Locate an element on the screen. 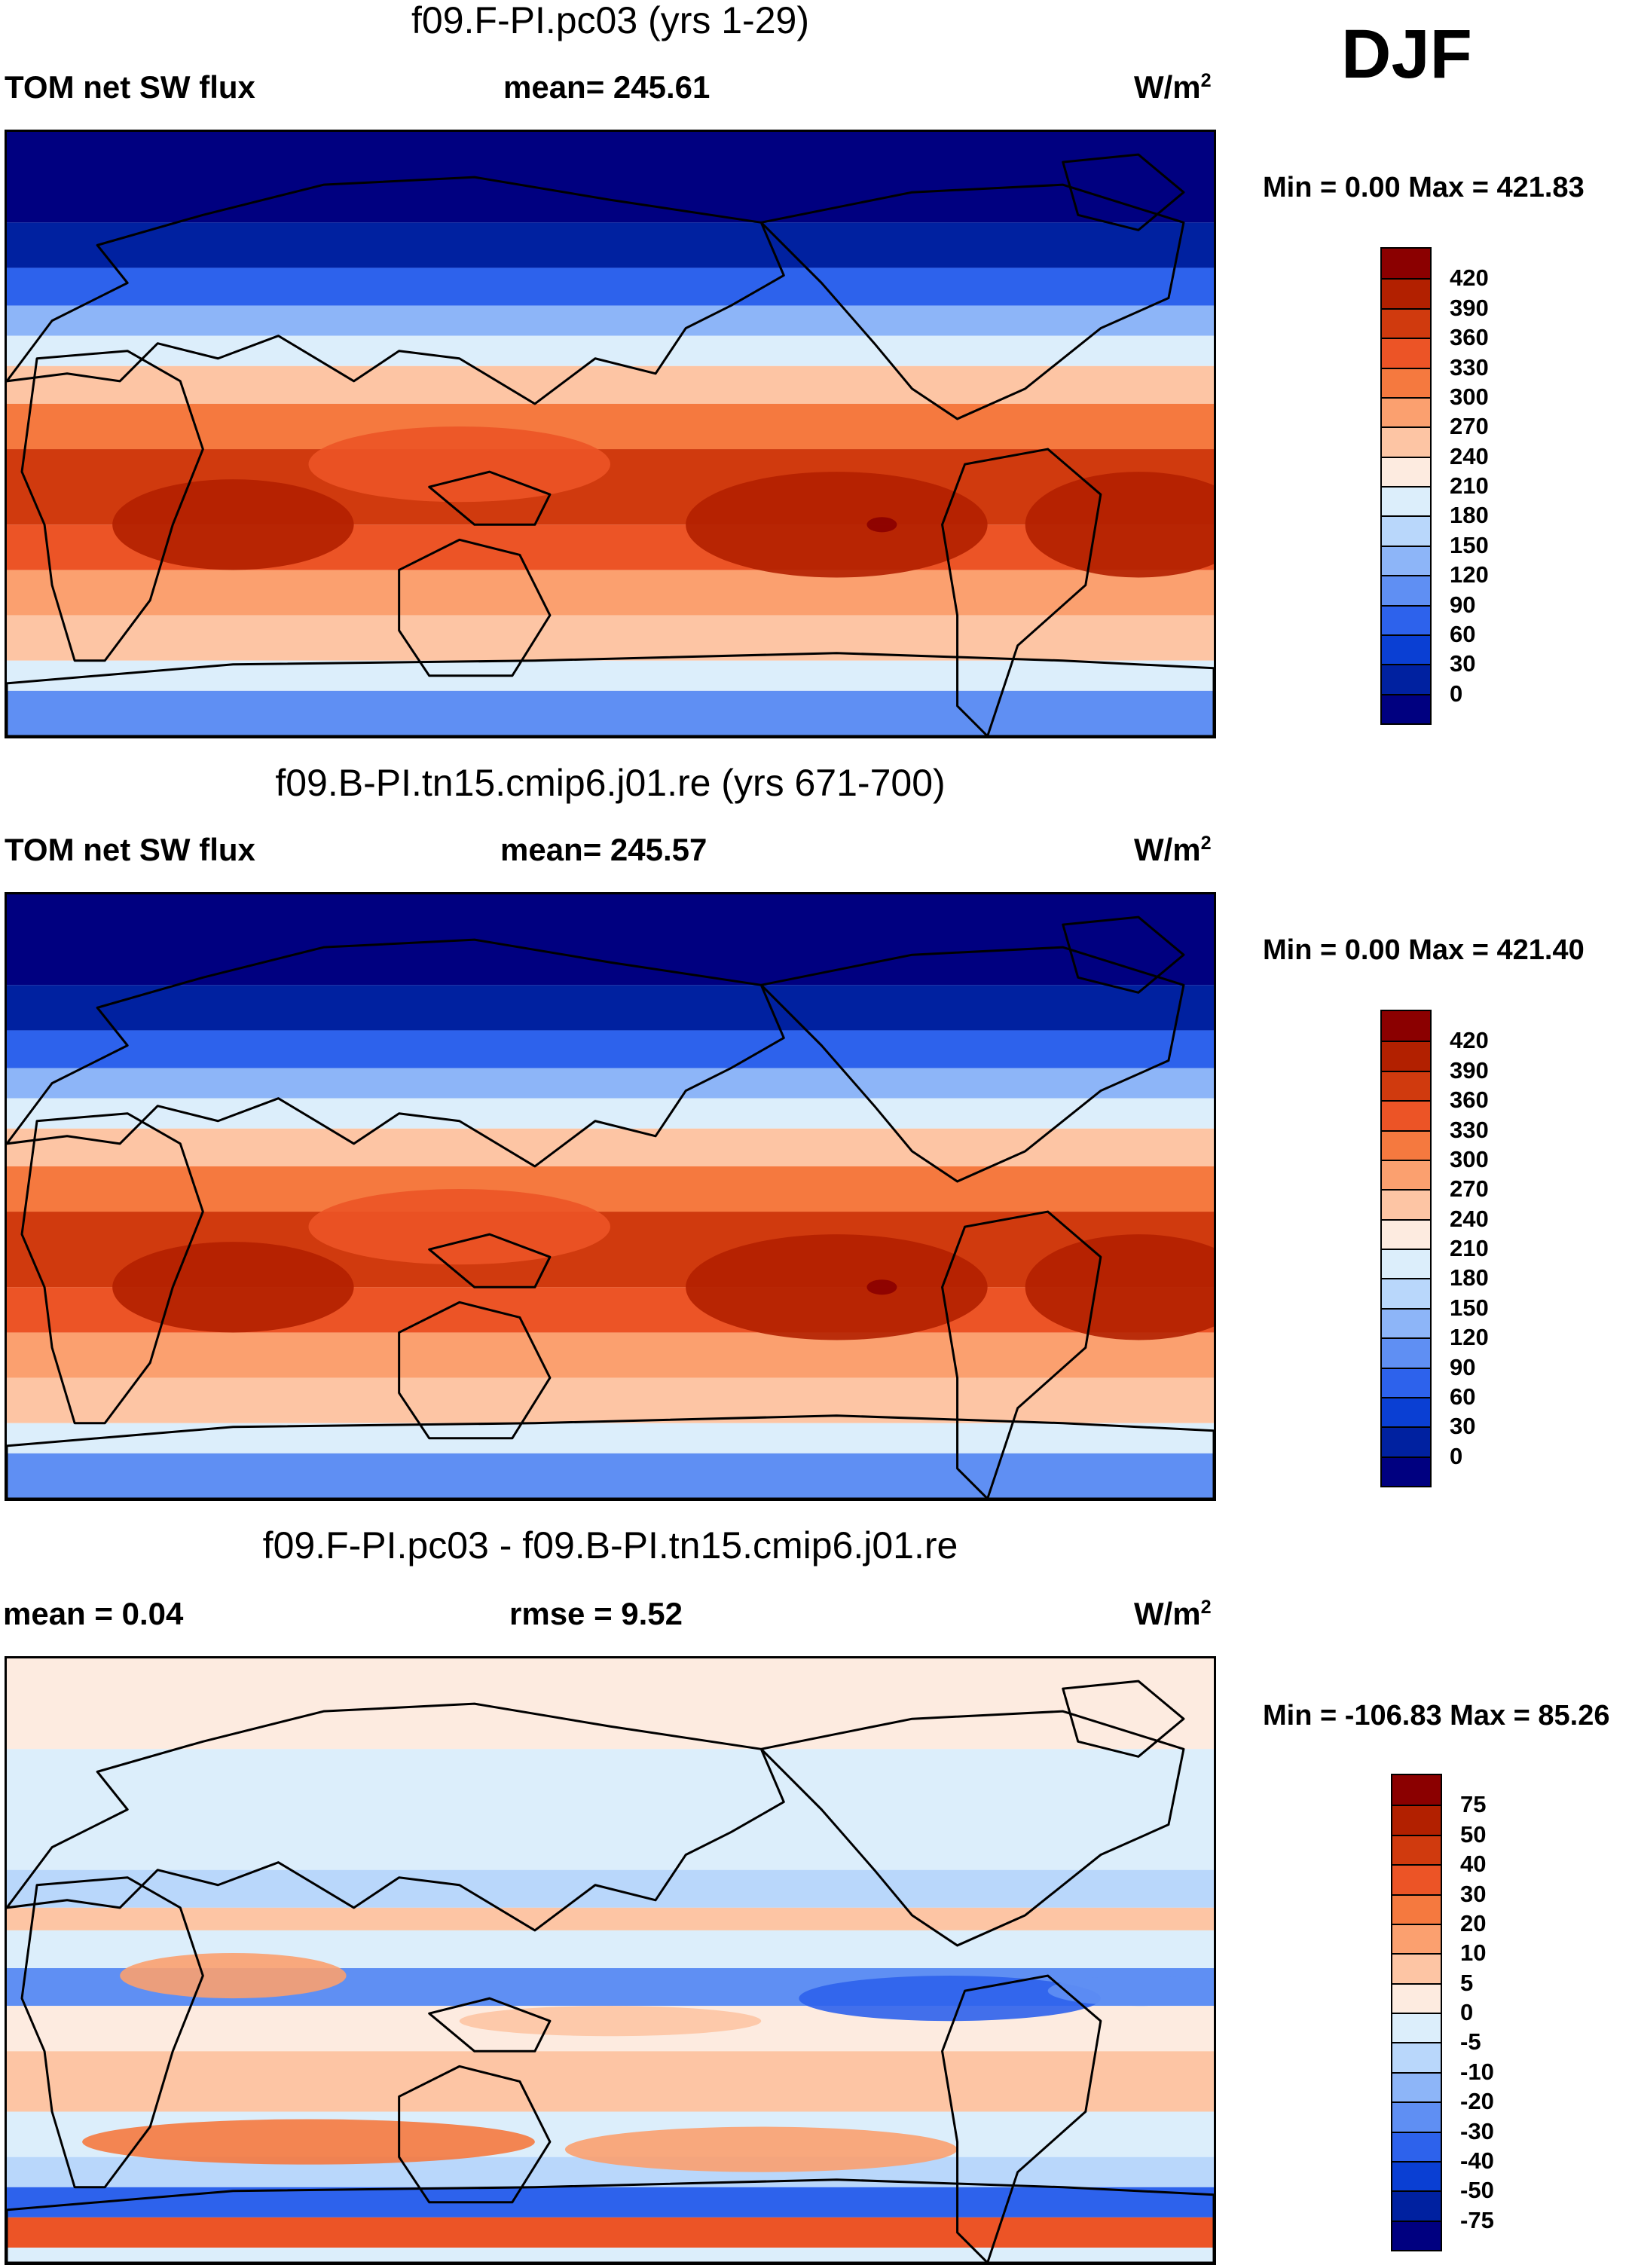 The width and height of the screenshot is (1635, 2268). colorbar-tick-label: 150 is located at coordinates (1470, 1307).